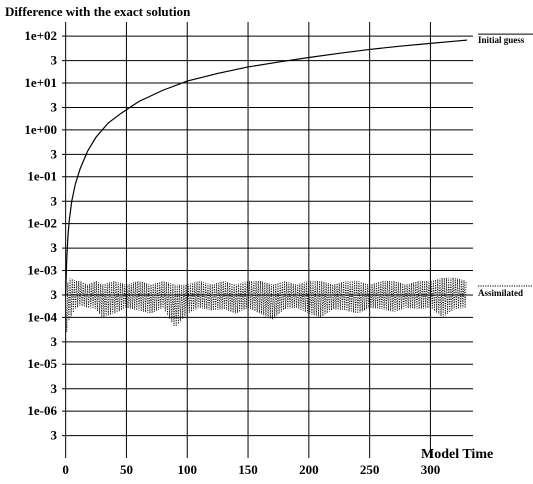 Image resolution: width=533 pixels, height=484 pixels. I want to click on legend: Initial guess Assimilated, so click(505, 165).